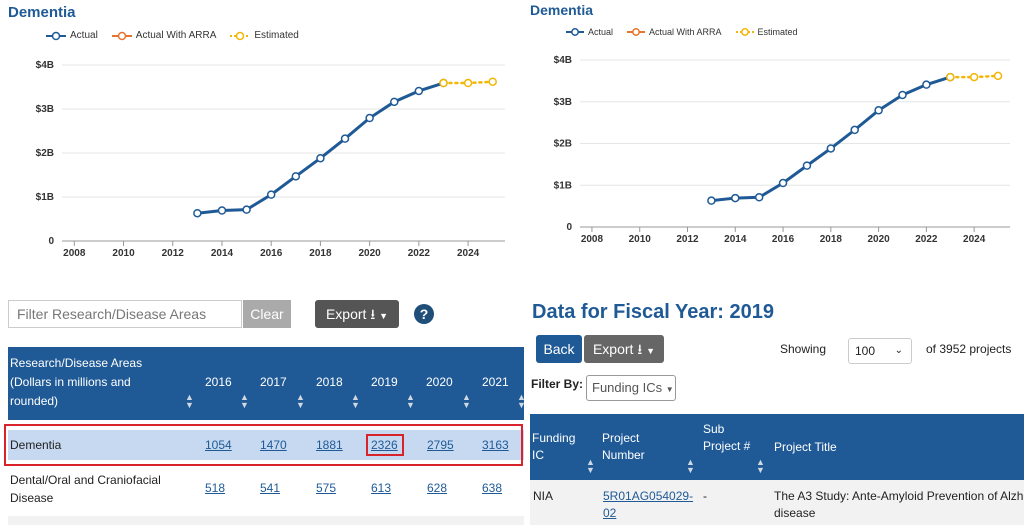  What do you see at coordinates (218, 445) in the screenshot?
I see `value-link: 1054` at bounding box center [218, 445].